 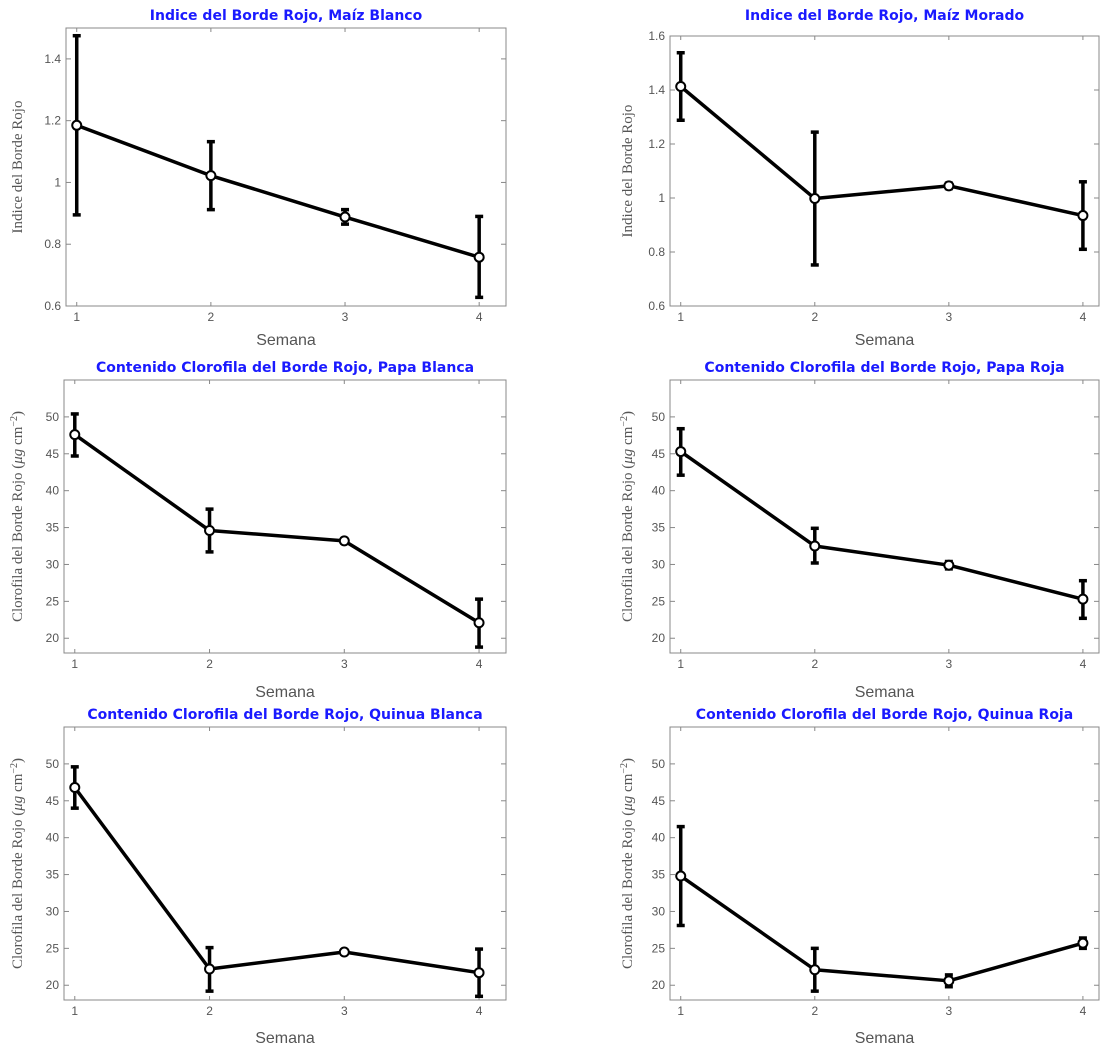 I want to click on y-tick-label: 1.4, so click(x=656, y=90).